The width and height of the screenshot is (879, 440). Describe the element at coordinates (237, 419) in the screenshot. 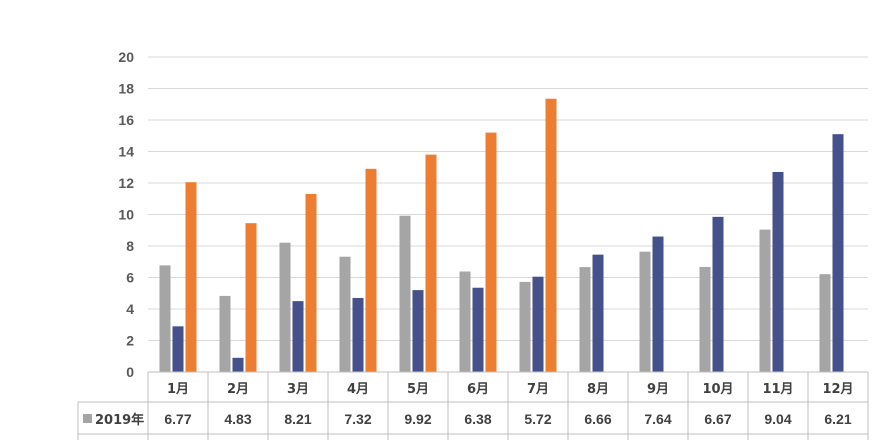

I see `table-cell: 4.83` at that location.